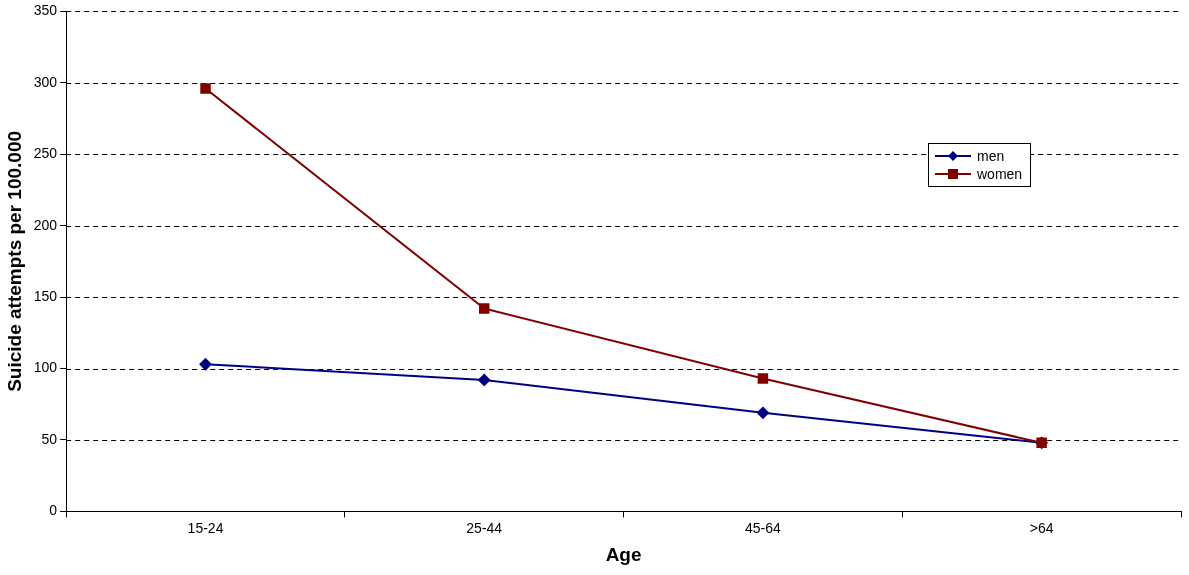 The width and height of the screenshot is (1189, 575). I want to click on x-tick-label: 15-24, so click(205, 527).